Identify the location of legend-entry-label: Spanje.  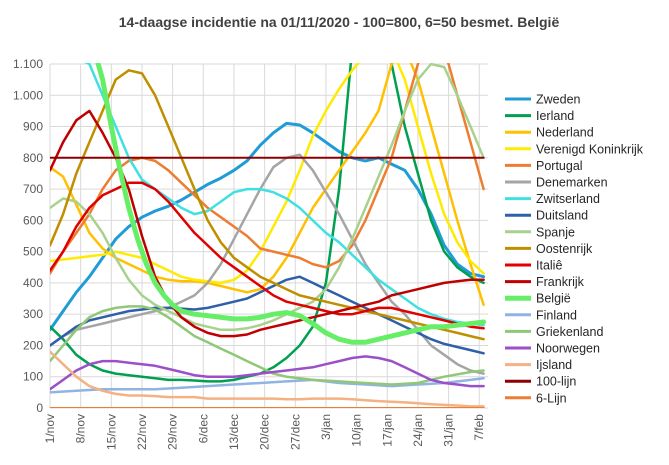
(555, 232).